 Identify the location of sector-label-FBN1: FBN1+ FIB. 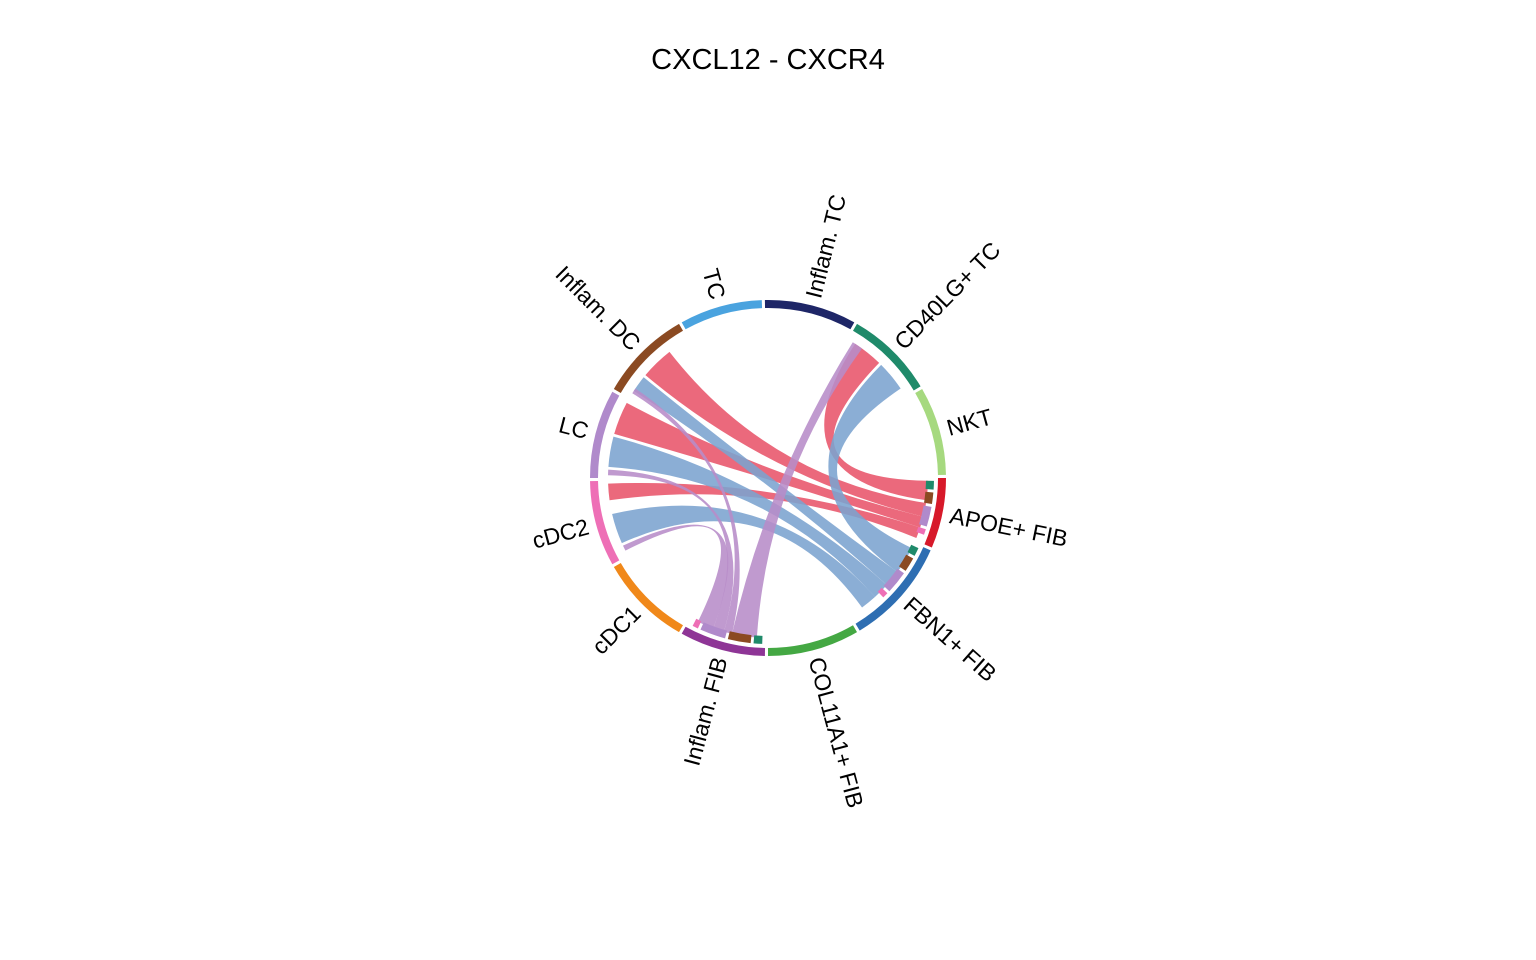
(950, 639).